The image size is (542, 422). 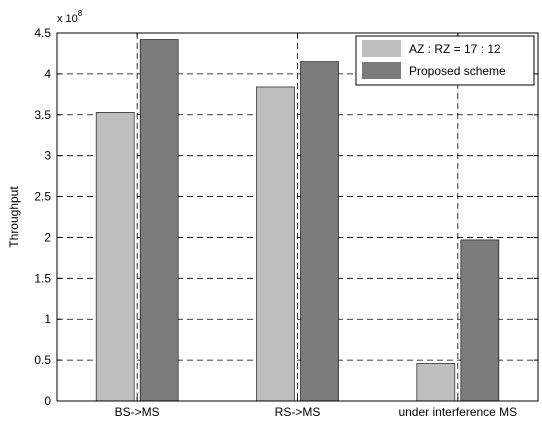 I want to click on y-tick-label: 4.5, so click(x=42, y=33).